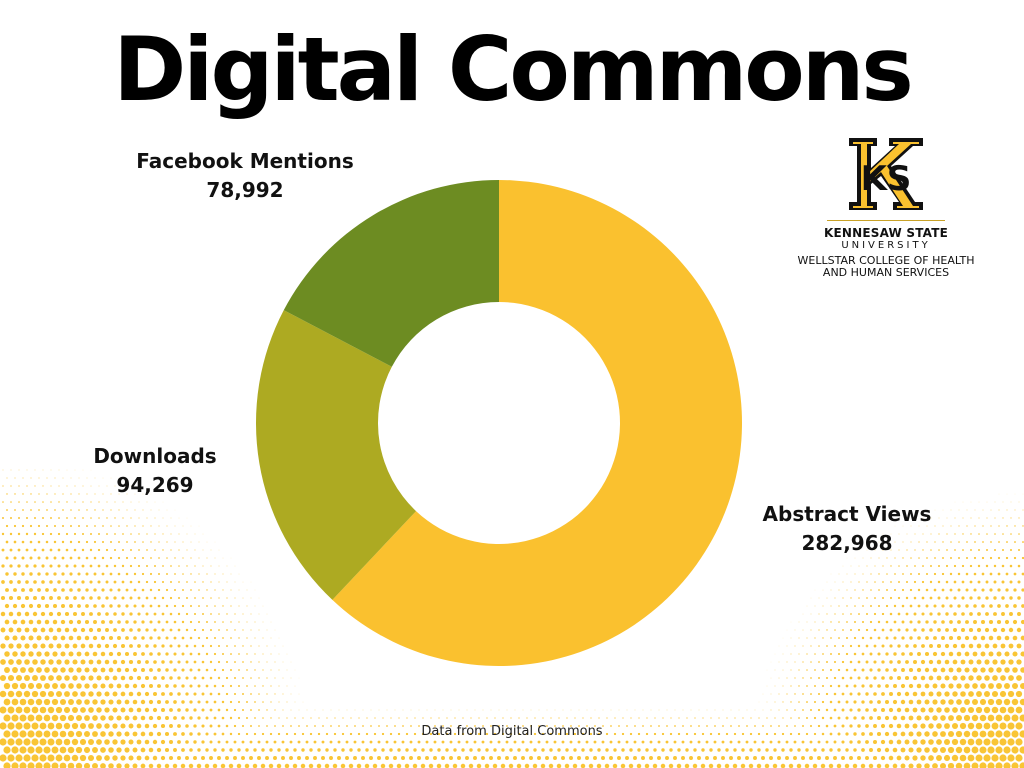  What do you see at coordinates (886, 233) in the screenshot?
I see `university-name: KENNESAW STATE` at bounding box center [886, 233].